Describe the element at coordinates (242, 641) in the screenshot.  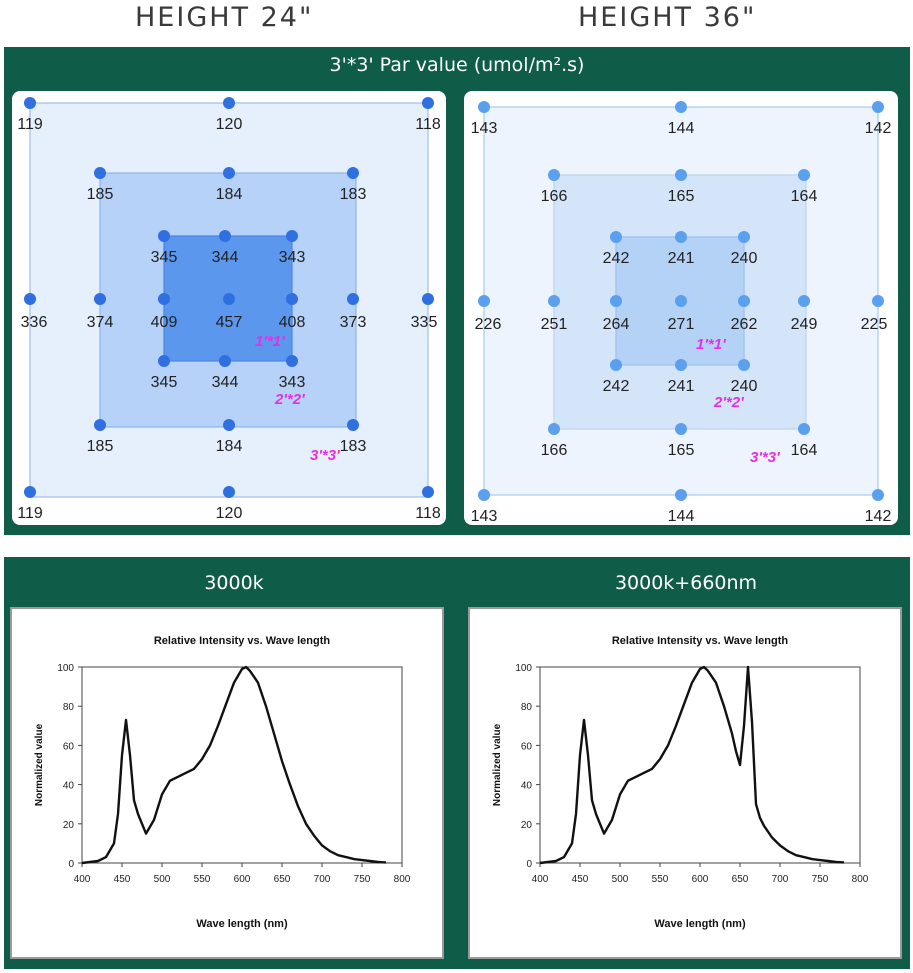
I see `chart-title: Relative Intensity vs. Wave length` at that location.